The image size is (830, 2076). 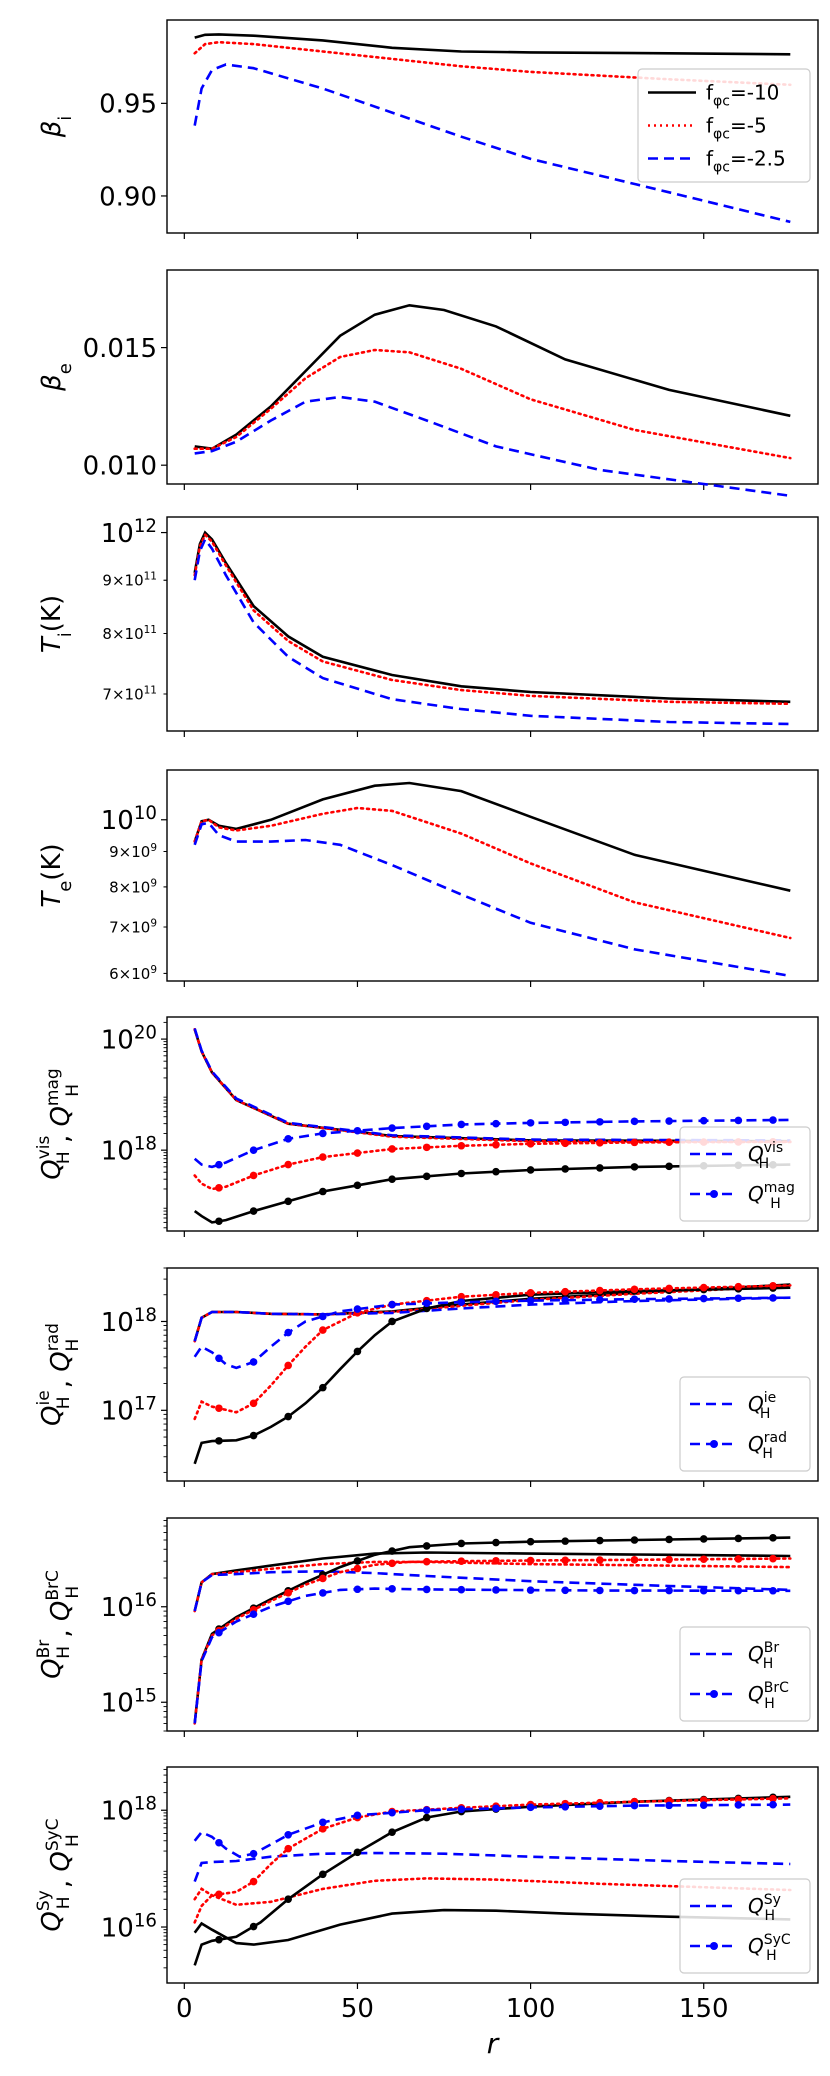 I want to click on y-tick-label: 1016, so click(x=129, y=1607).